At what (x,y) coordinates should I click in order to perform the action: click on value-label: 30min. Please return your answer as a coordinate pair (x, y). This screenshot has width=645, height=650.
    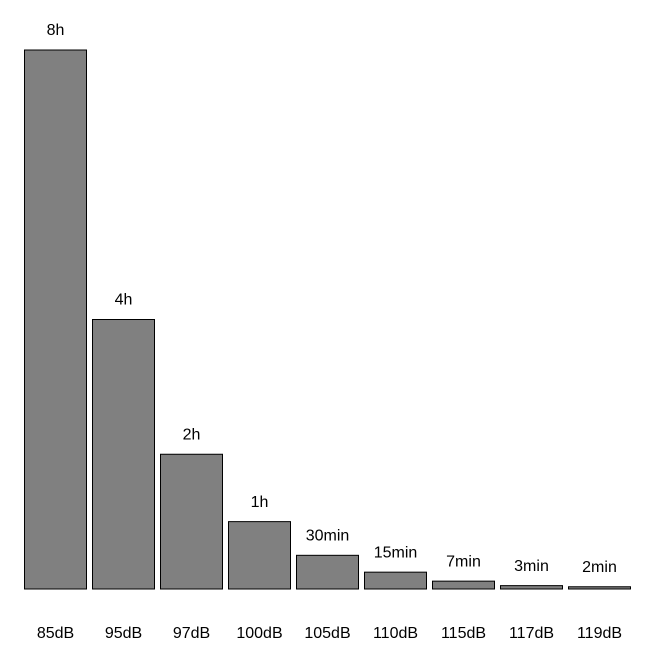
    Looking at the image, I should click on (328, 536).